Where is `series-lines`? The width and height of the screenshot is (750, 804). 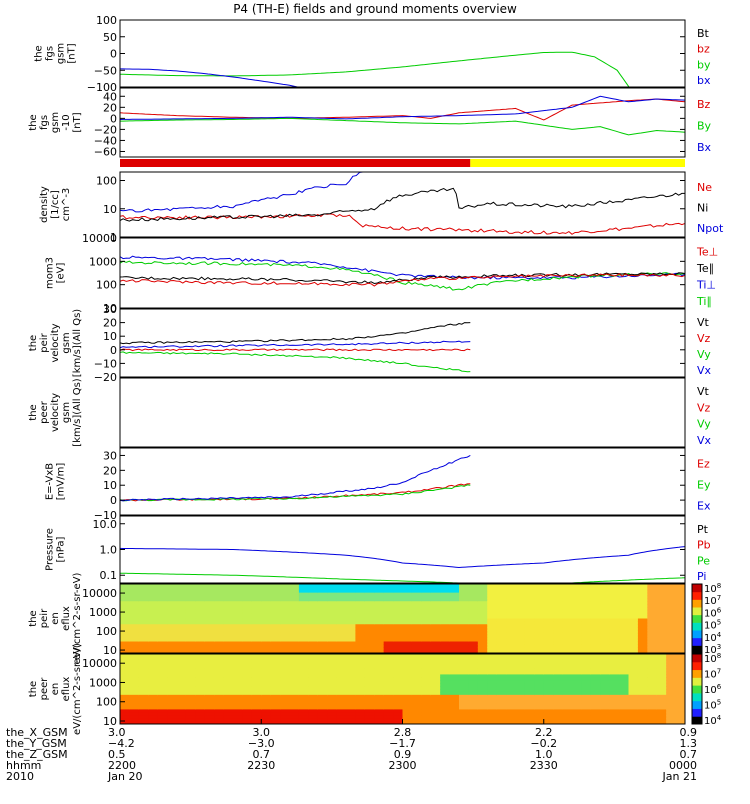
series-lines is located at coordinates (375, 69).